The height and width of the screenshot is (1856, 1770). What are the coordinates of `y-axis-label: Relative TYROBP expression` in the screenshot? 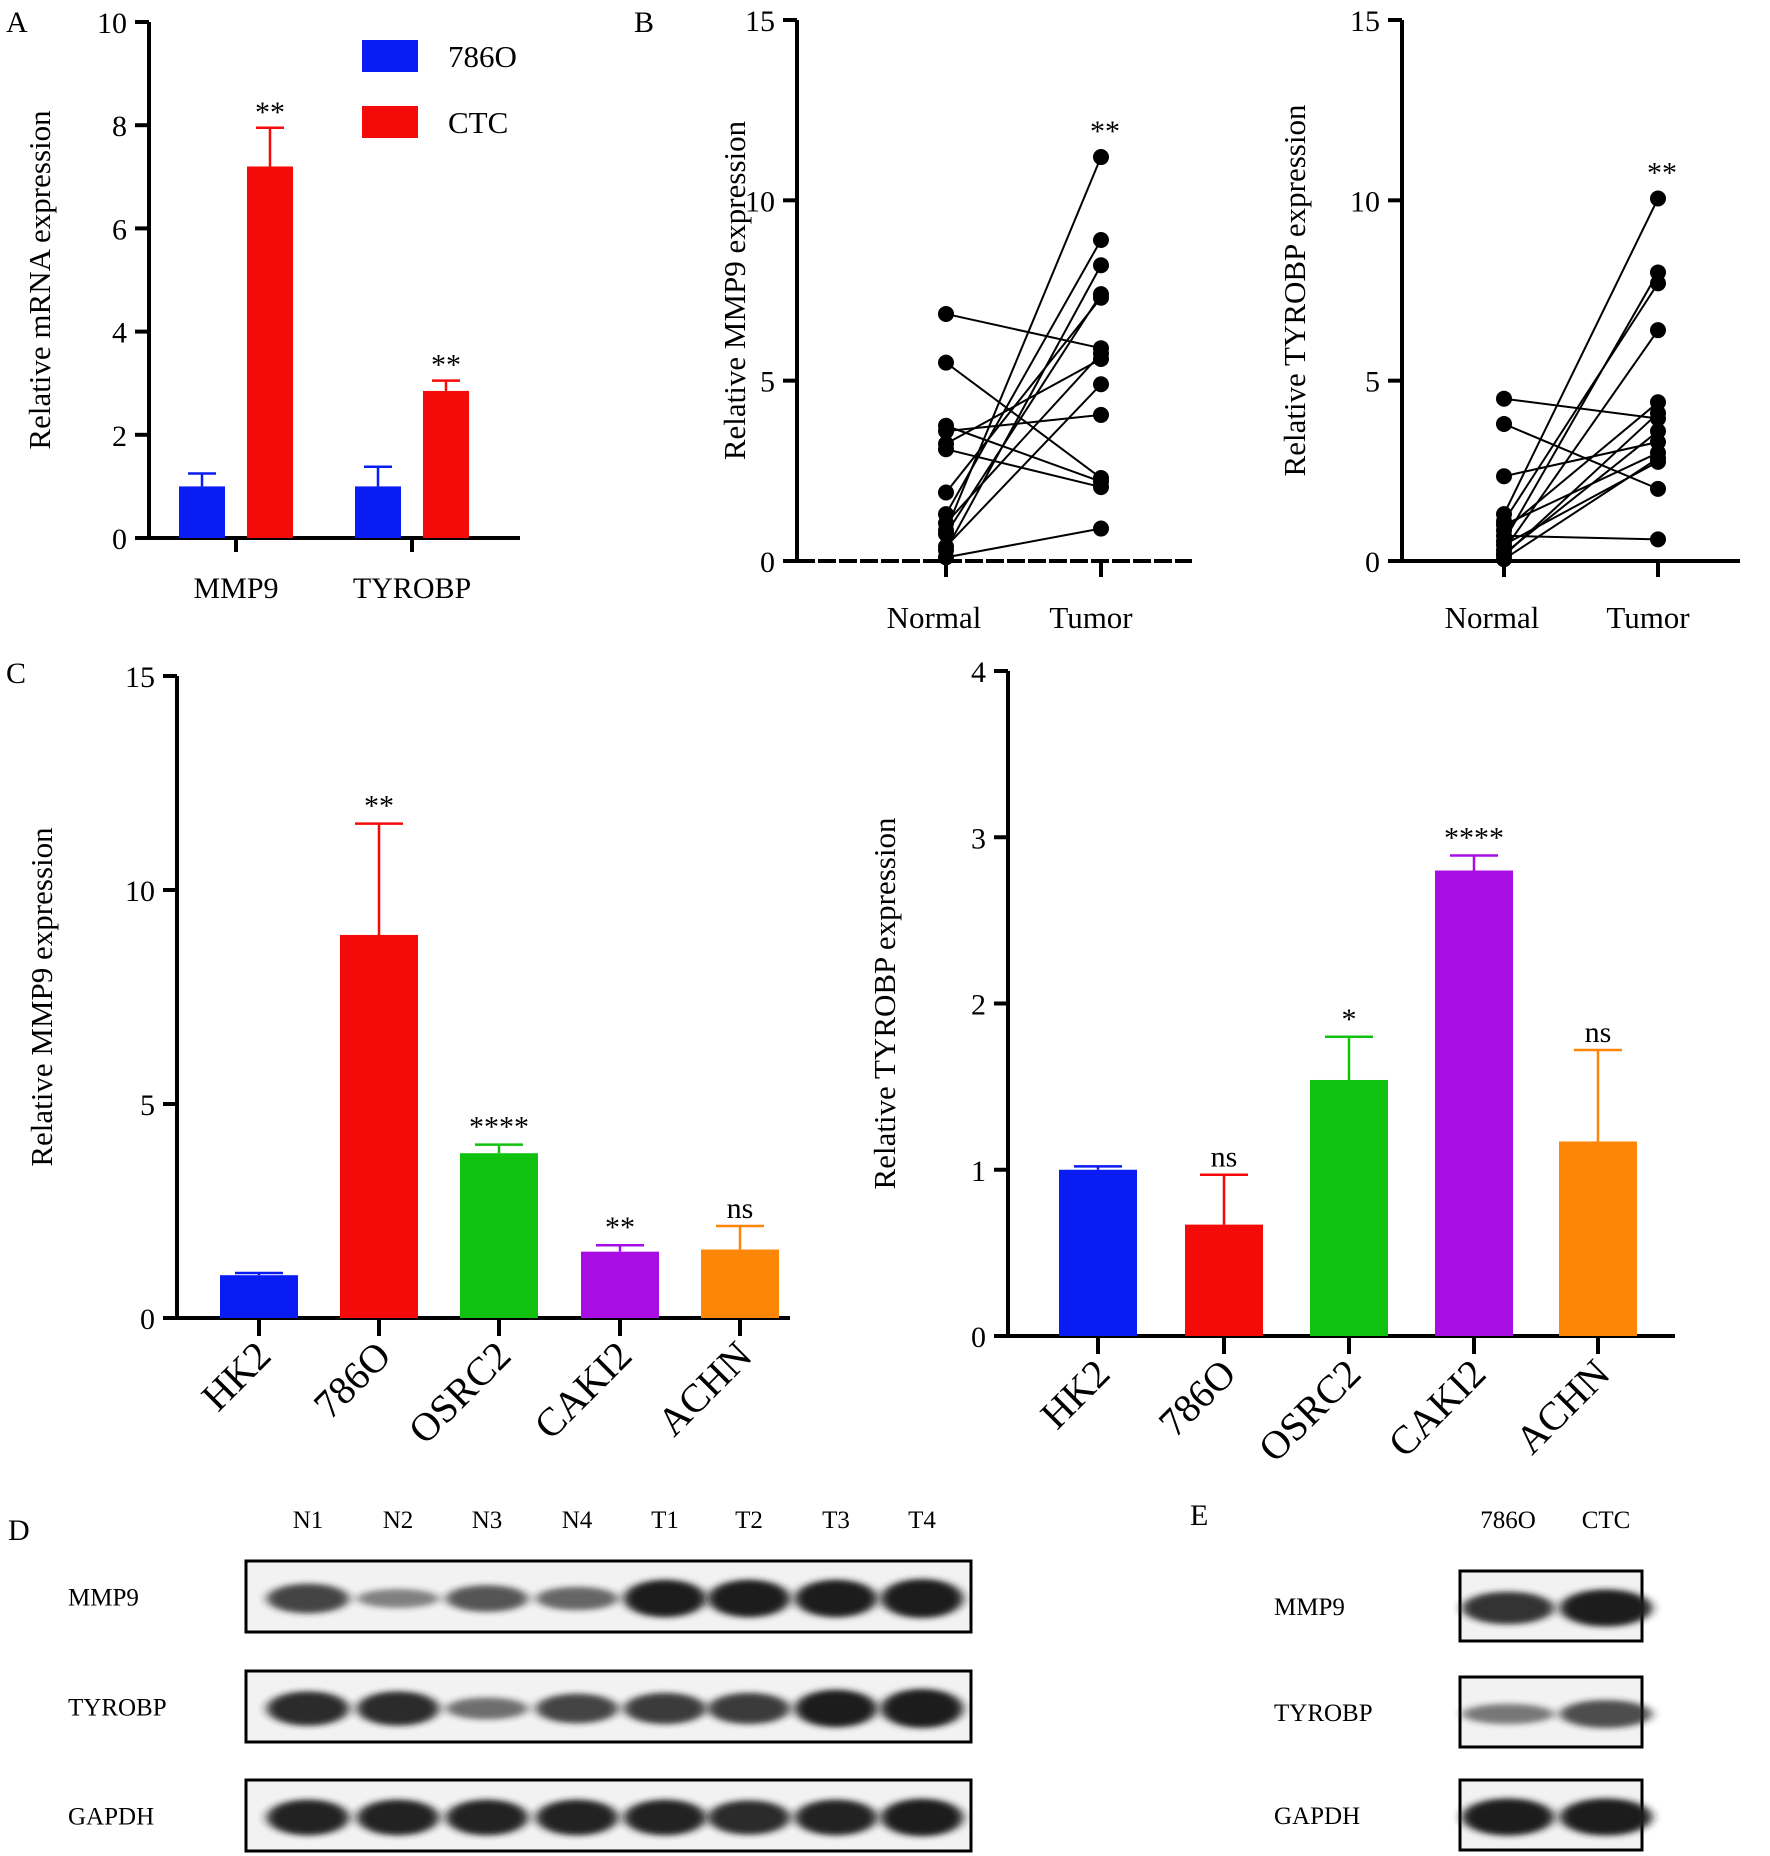 It's located at (1294, 290).